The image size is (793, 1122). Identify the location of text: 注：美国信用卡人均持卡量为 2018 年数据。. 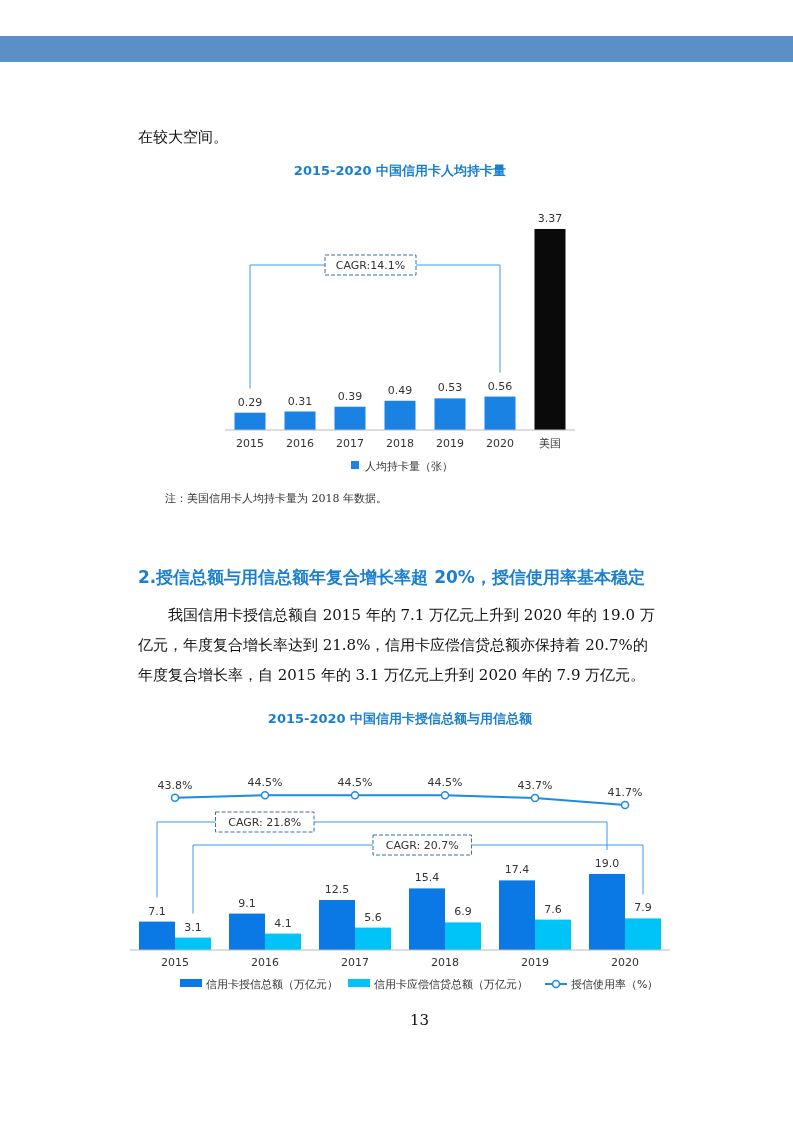
(276, 498).